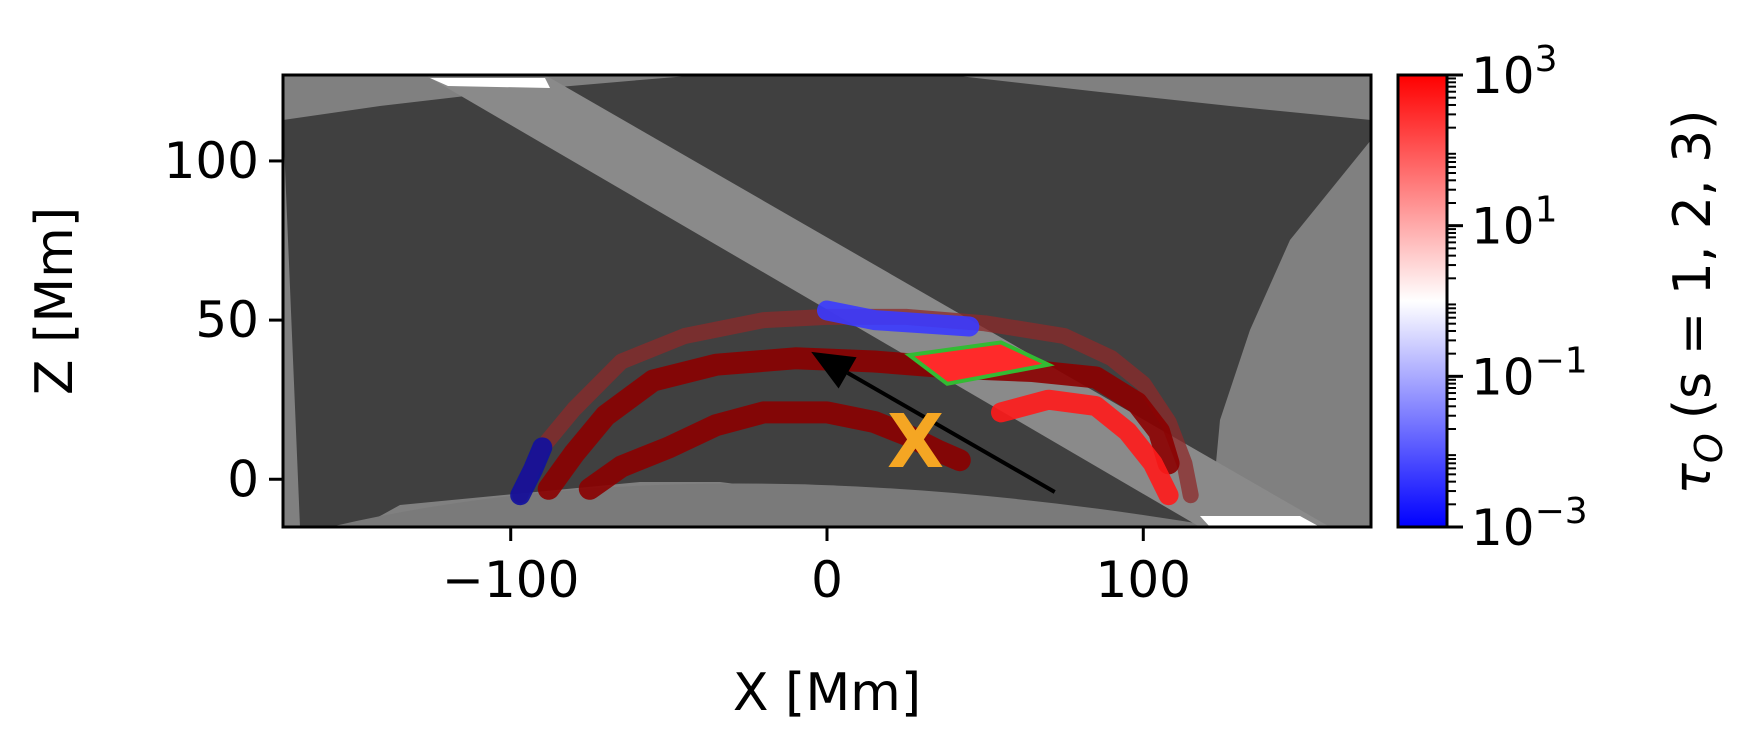 The image size is (1743, 750). What do you see at coordinates (1422, 301) in the screenshot?
I see `colorbar-gradient` at bounding box center [1422, 301].